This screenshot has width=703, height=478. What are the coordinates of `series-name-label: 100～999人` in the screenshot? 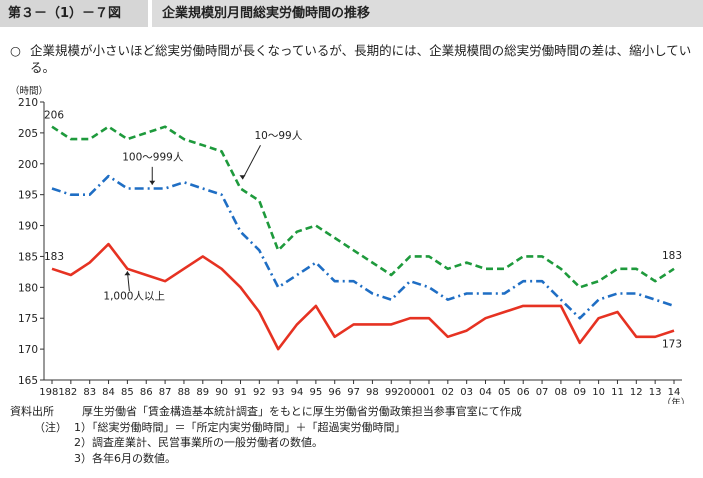 It's located at (153, 158).